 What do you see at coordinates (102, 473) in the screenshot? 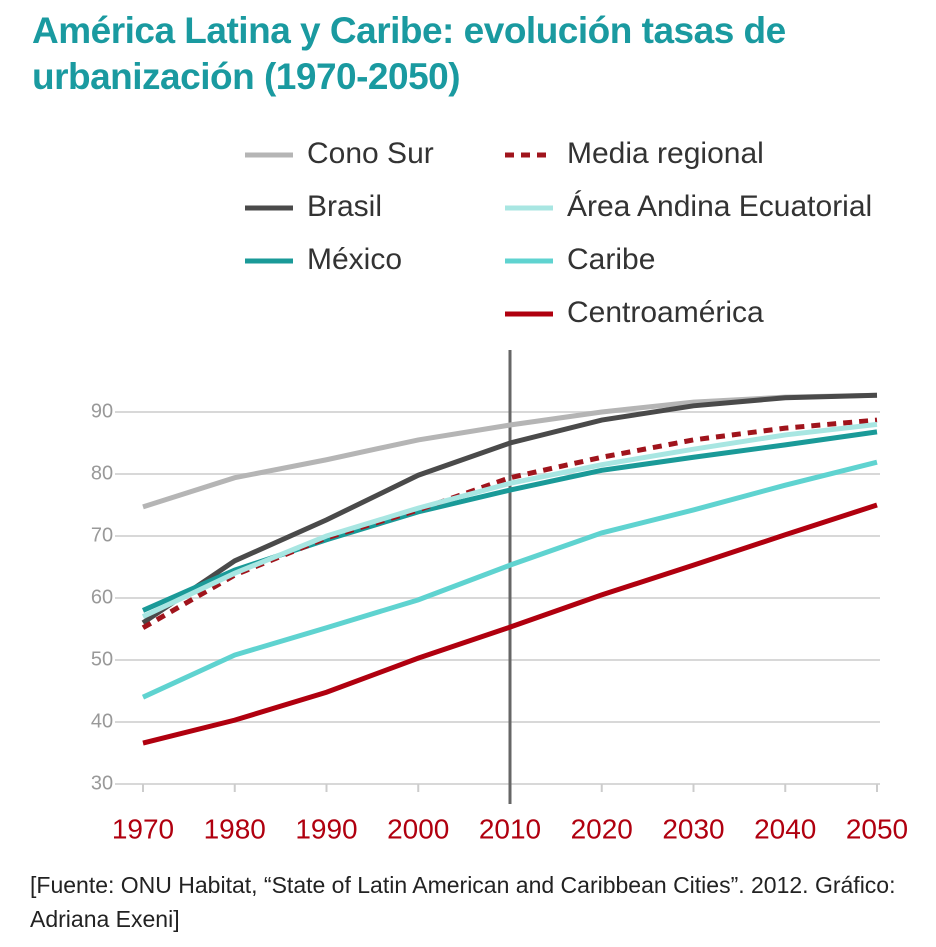
I see `y-tick-label: 80` at bounding box center [102, 473].